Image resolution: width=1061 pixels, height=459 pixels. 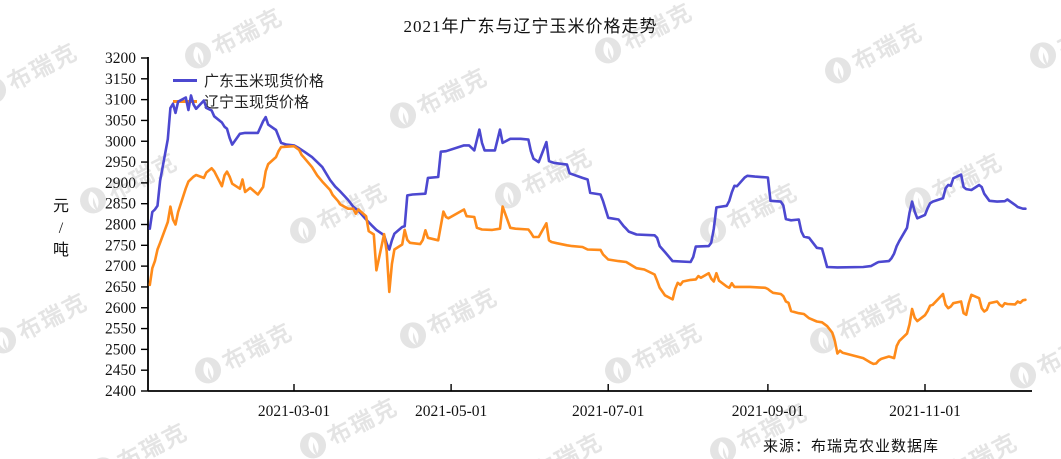 I want to click on y-axis-unit: 元 / 吨, so click(x=61, y=229).